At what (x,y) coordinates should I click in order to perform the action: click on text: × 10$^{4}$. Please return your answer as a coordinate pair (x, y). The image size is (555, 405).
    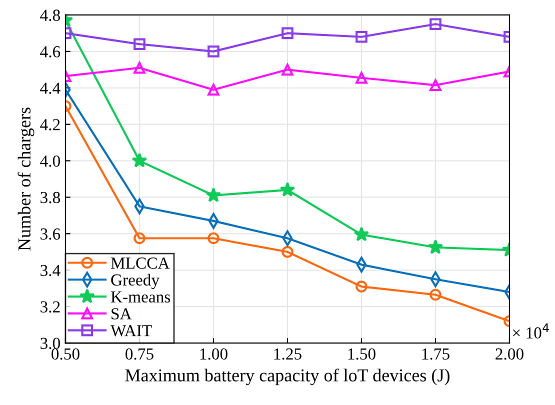
    Looking at the image, I should click on (531, 331).